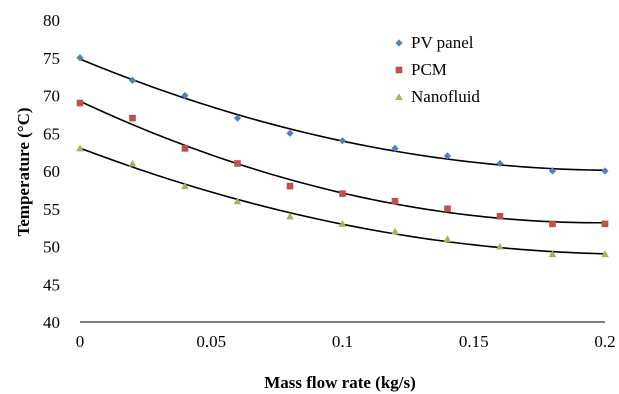 The height and width of the screenshot is (394, 619). Describe the element at coordinates (51, 284) in the screenshot. I see `y-tick-label: 45` at that location.